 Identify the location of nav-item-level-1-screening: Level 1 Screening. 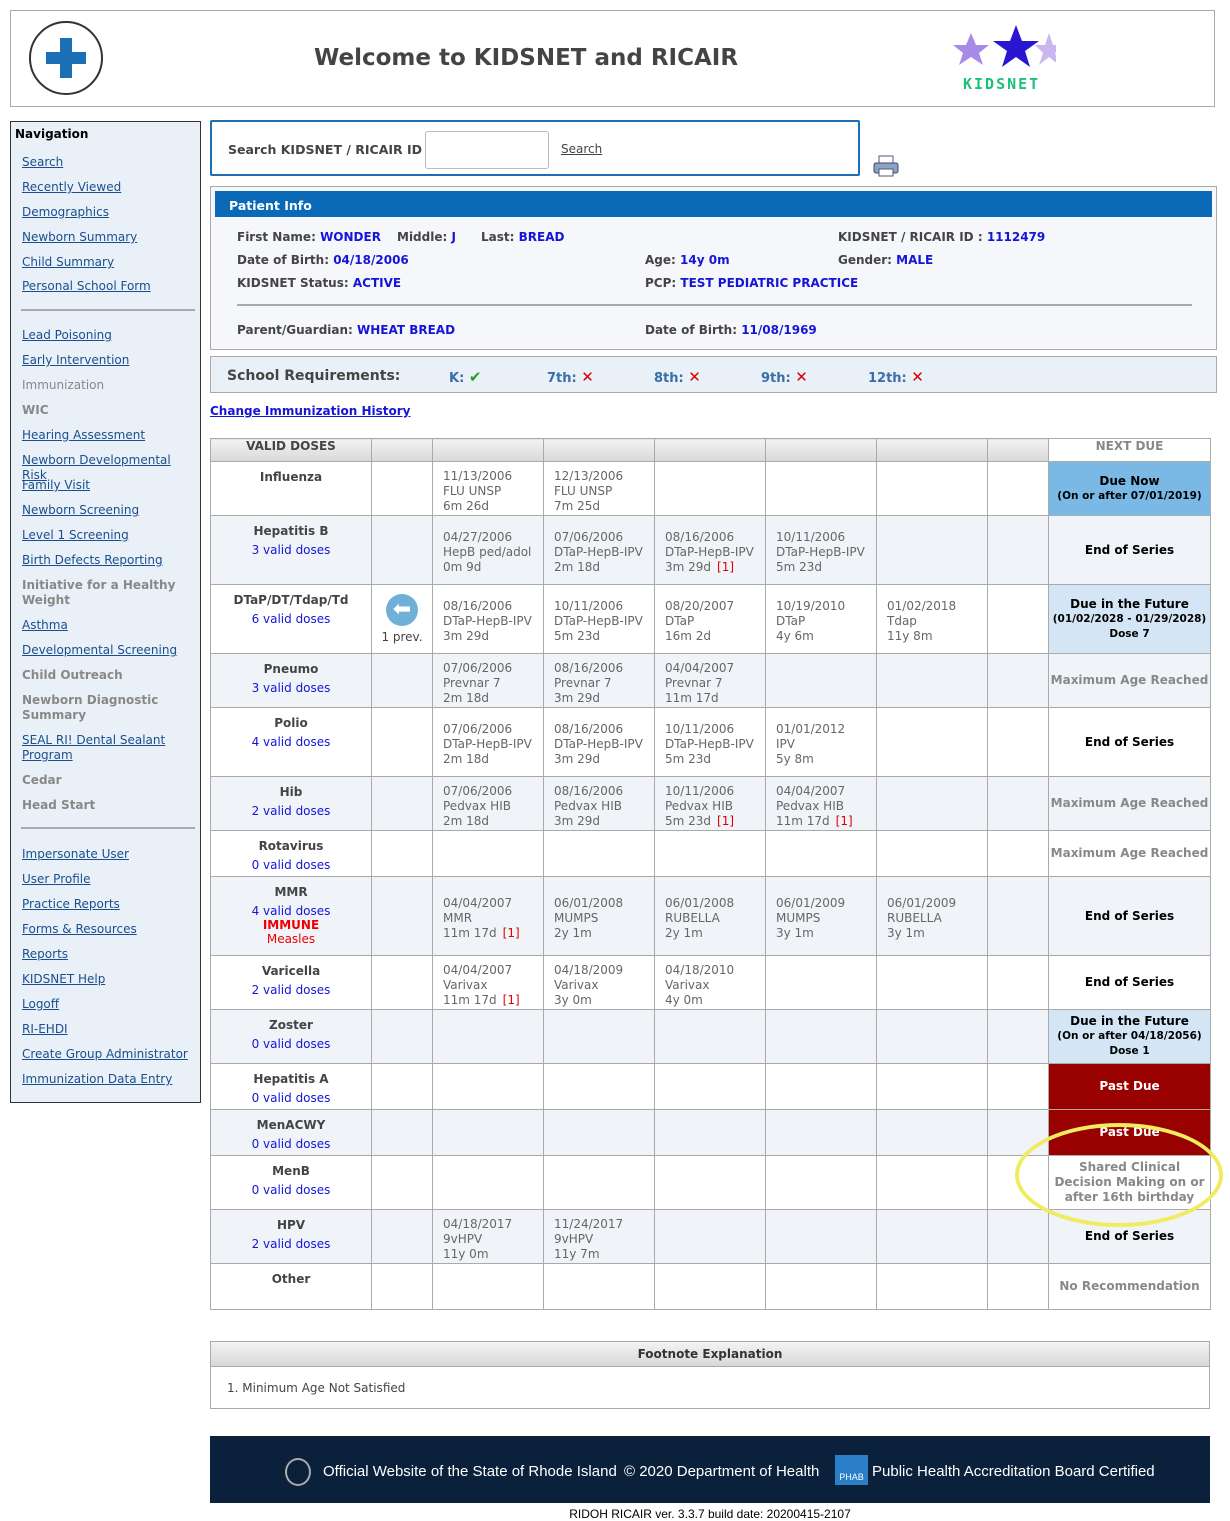
(75, 535).